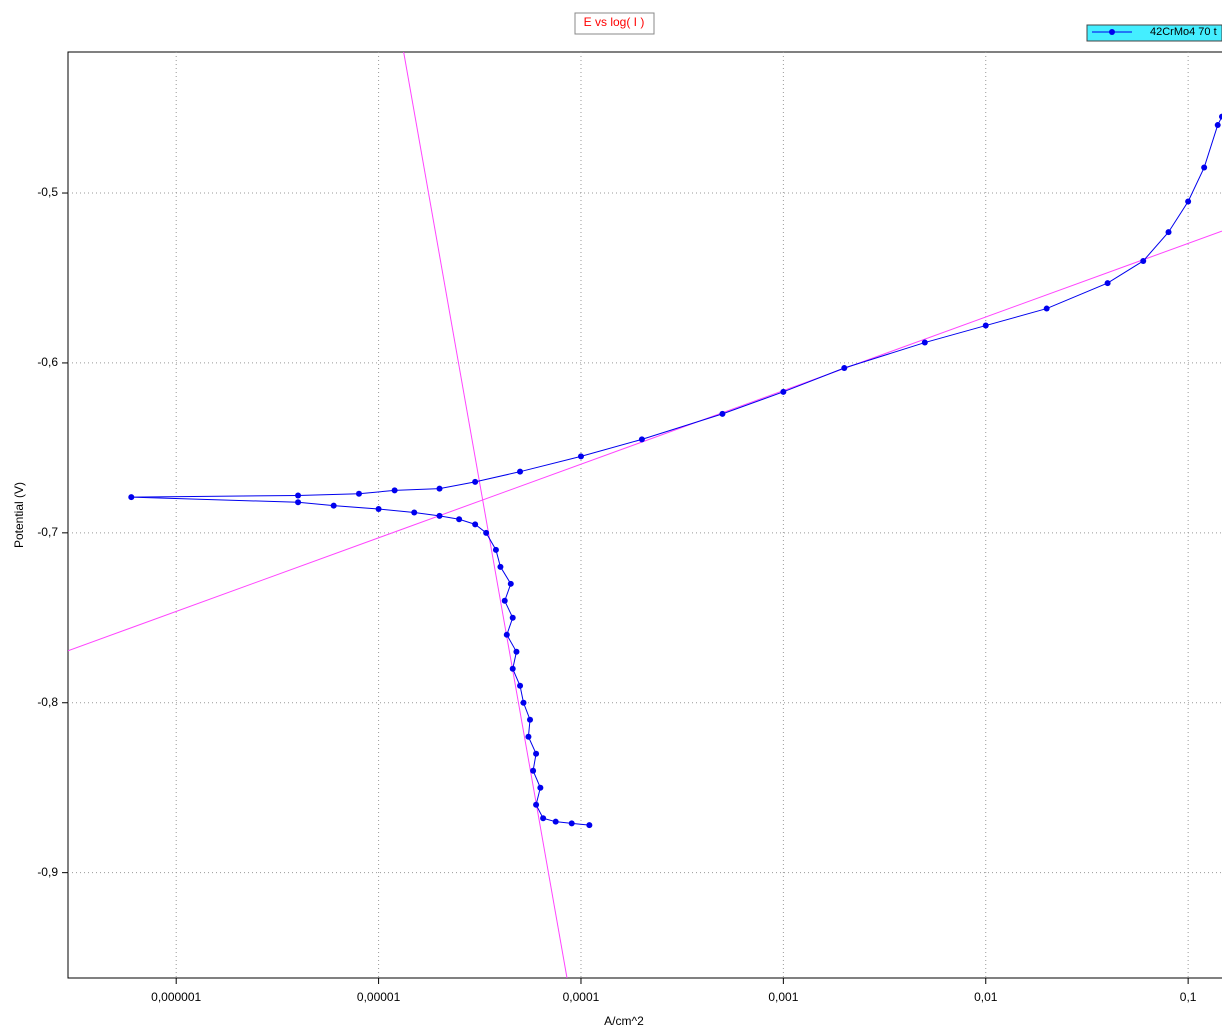  What do you see at coordinates (47, 872) in the screenshot?
I see `y-tick-label: -0,9` at bounding box center [47, 872].